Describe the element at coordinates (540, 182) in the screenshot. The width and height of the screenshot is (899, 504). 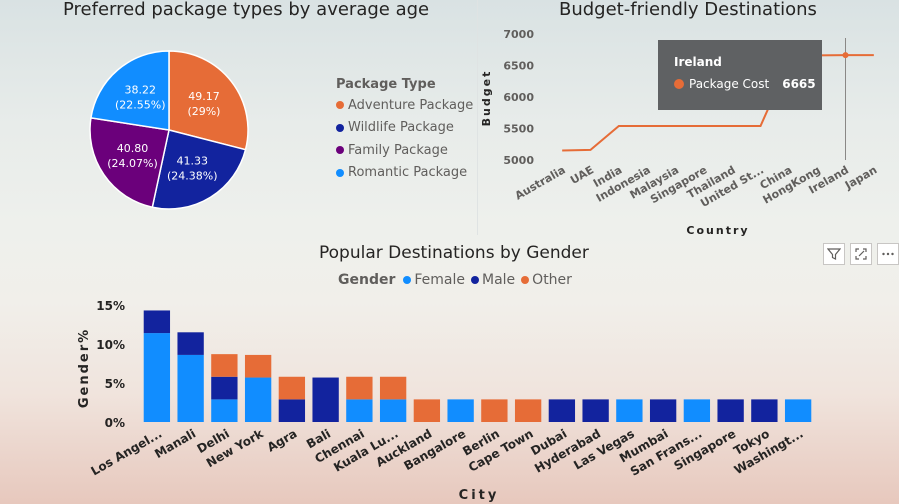
I see `line-x-tick-label: Australia` at that location.